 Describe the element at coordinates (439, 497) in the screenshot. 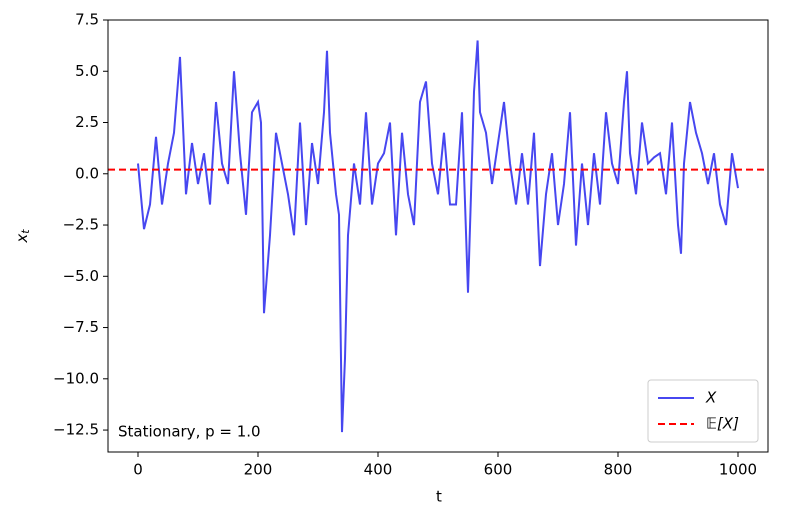

I see `x-axis-label: t` at that location.